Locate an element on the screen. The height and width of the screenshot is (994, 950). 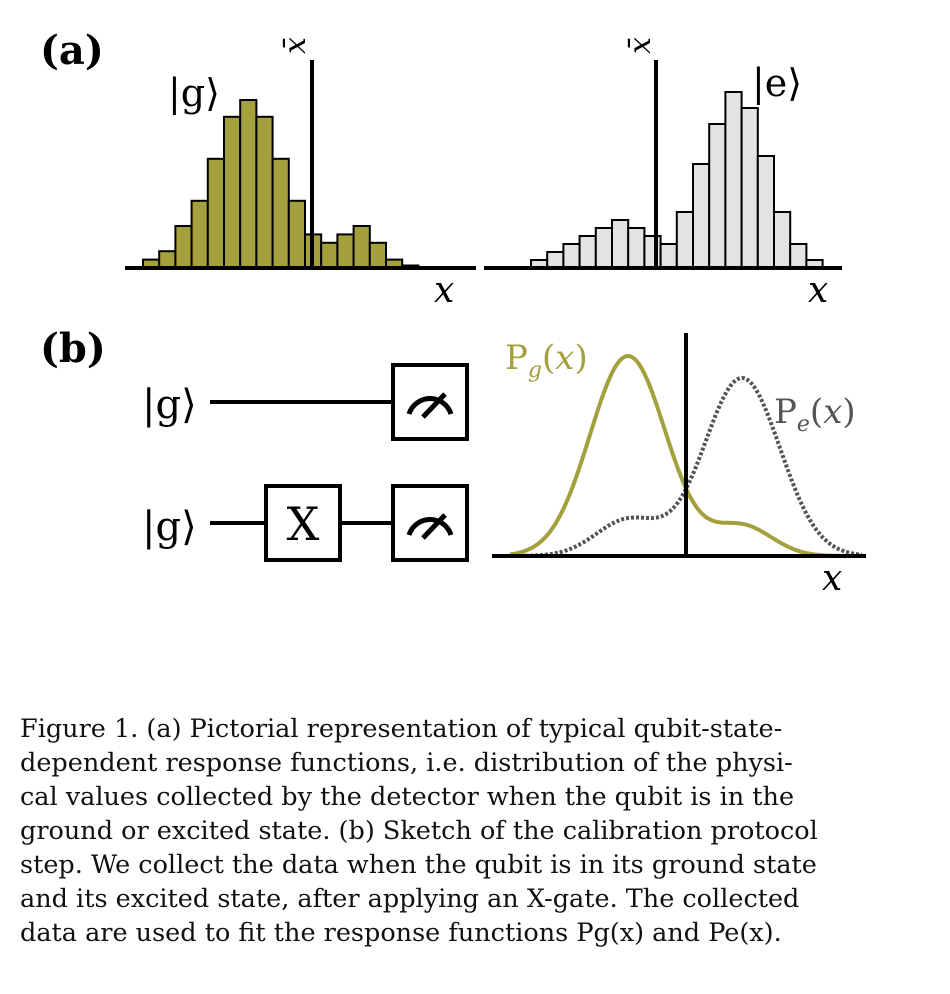
excited-threshold-label: x̄ is located at coordinates (640, 45).